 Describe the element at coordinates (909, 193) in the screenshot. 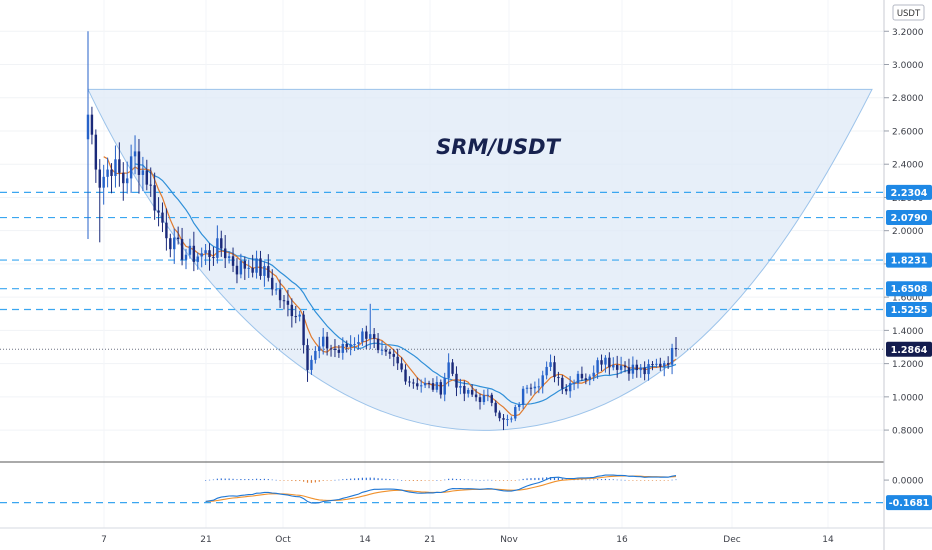

I see `level-tag-label: 2.2304` at that location.